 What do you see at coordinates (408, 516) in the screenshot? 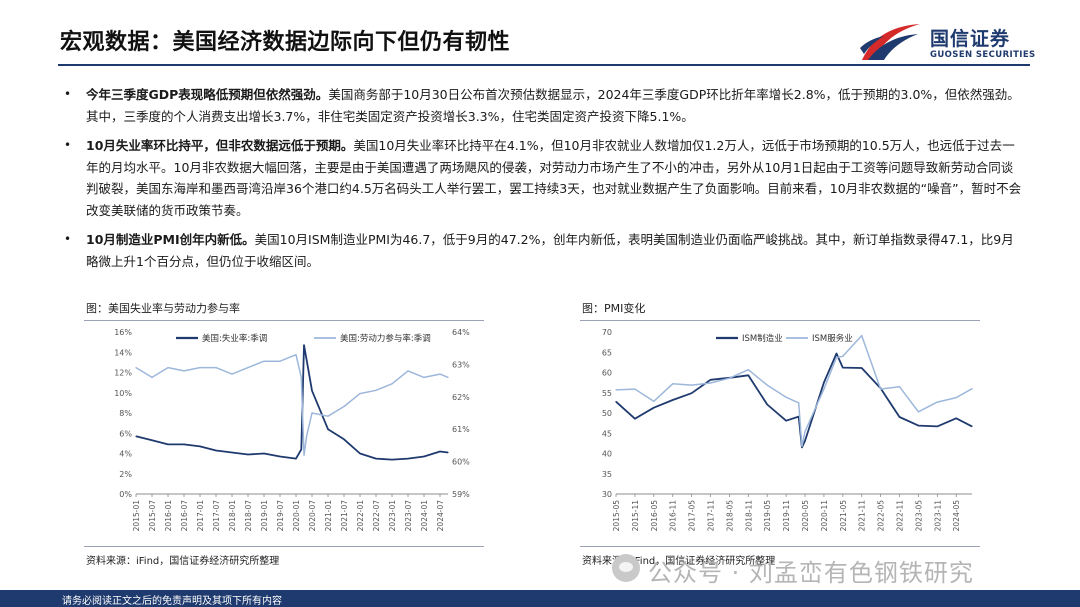
I see `x-tick-label: 2023-07` at bounding box center [408, 516].